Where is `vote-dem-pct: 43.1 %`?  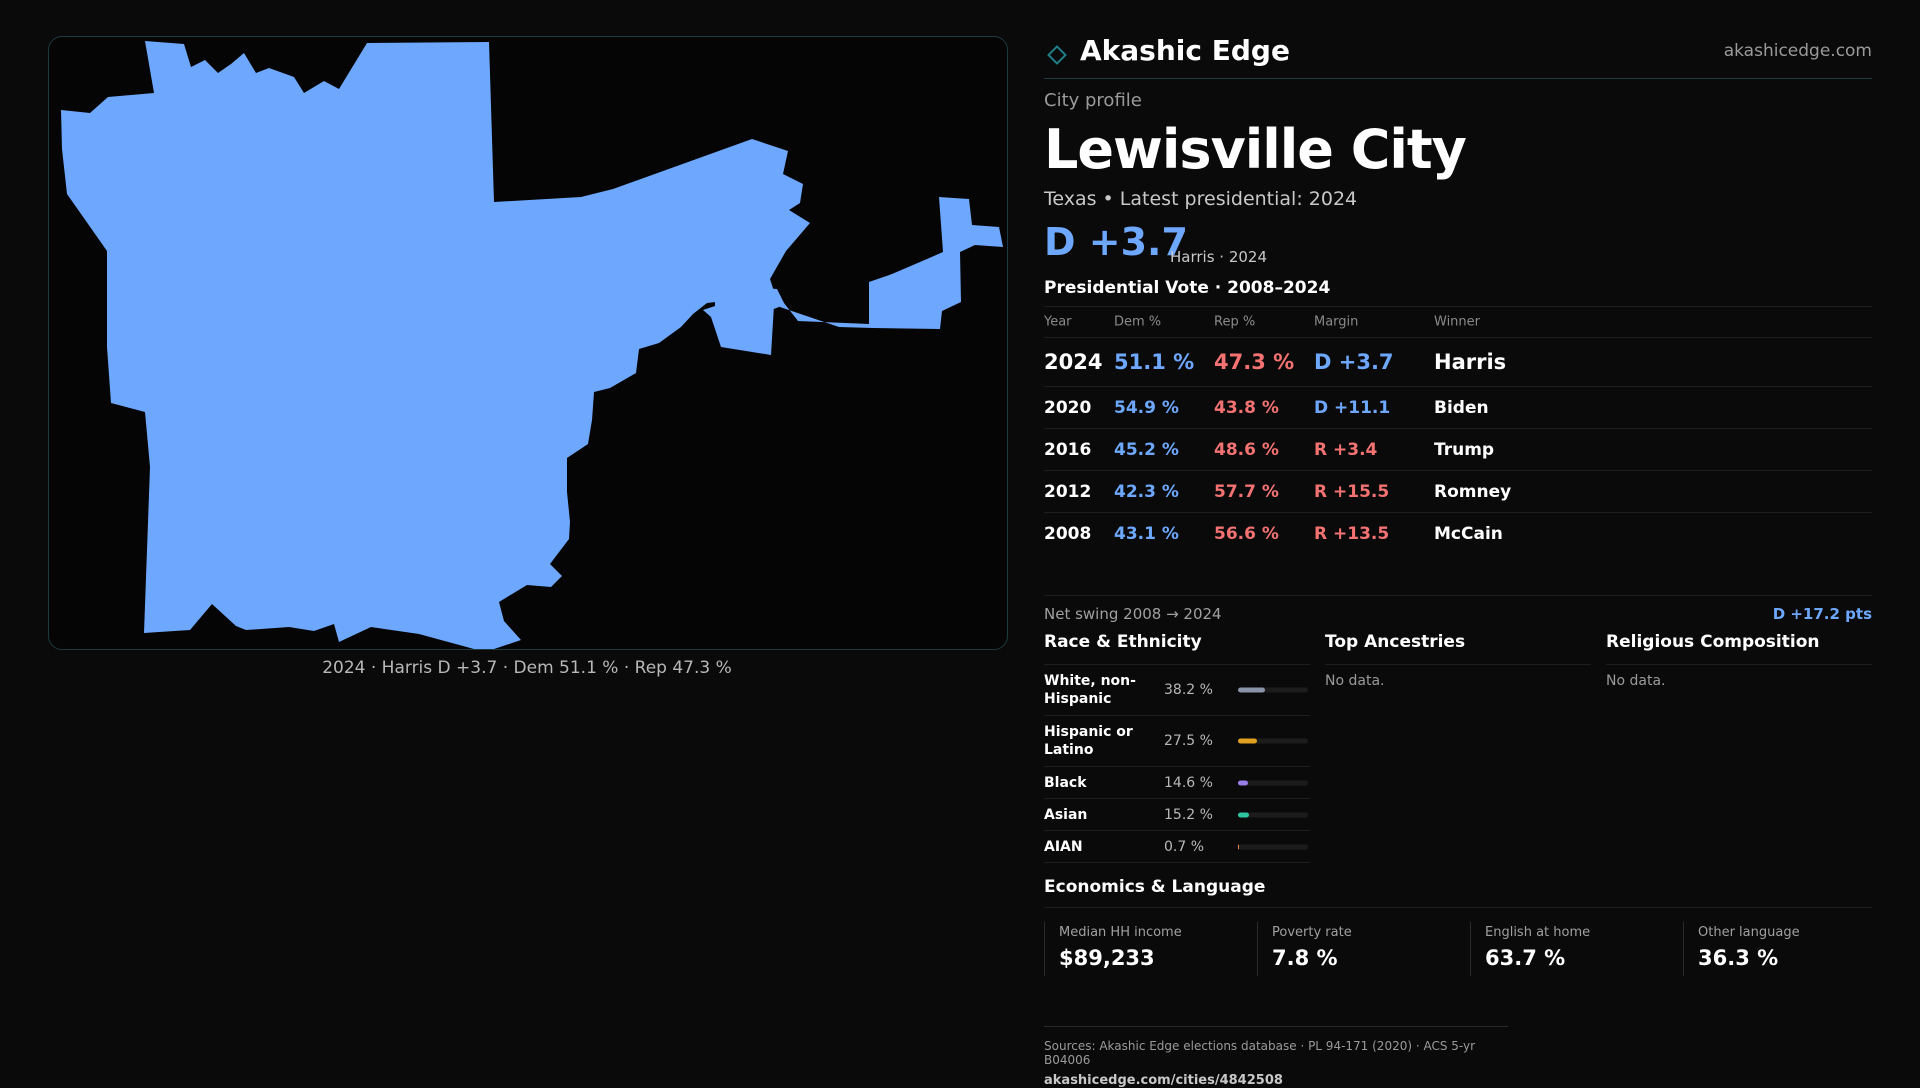
vote-dem-pct: 43.1 % is located at coordinates (1146, 533).